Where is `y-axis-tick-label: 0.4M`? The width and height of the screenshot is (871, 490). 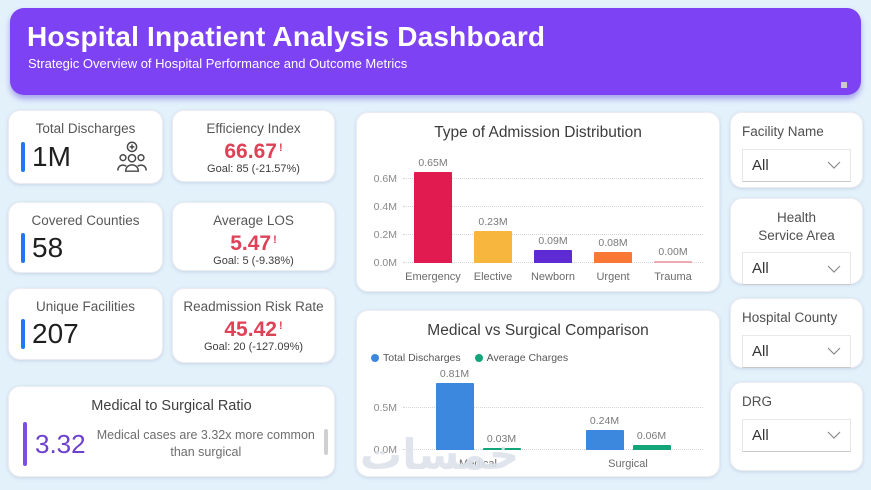 y-axis-tick-label: 0.4M is located at coordinates (385, 207).